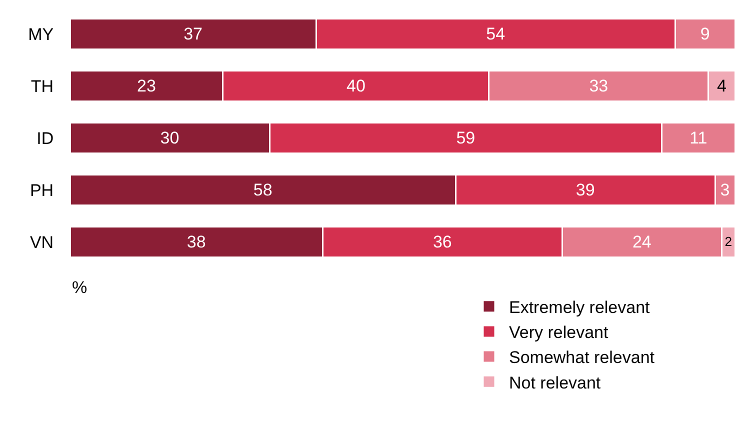  What do you see at coordinates (579, 307) in the screenshot?
I see `legend-label: Extremely relevant` at bounding box center [579, 307].